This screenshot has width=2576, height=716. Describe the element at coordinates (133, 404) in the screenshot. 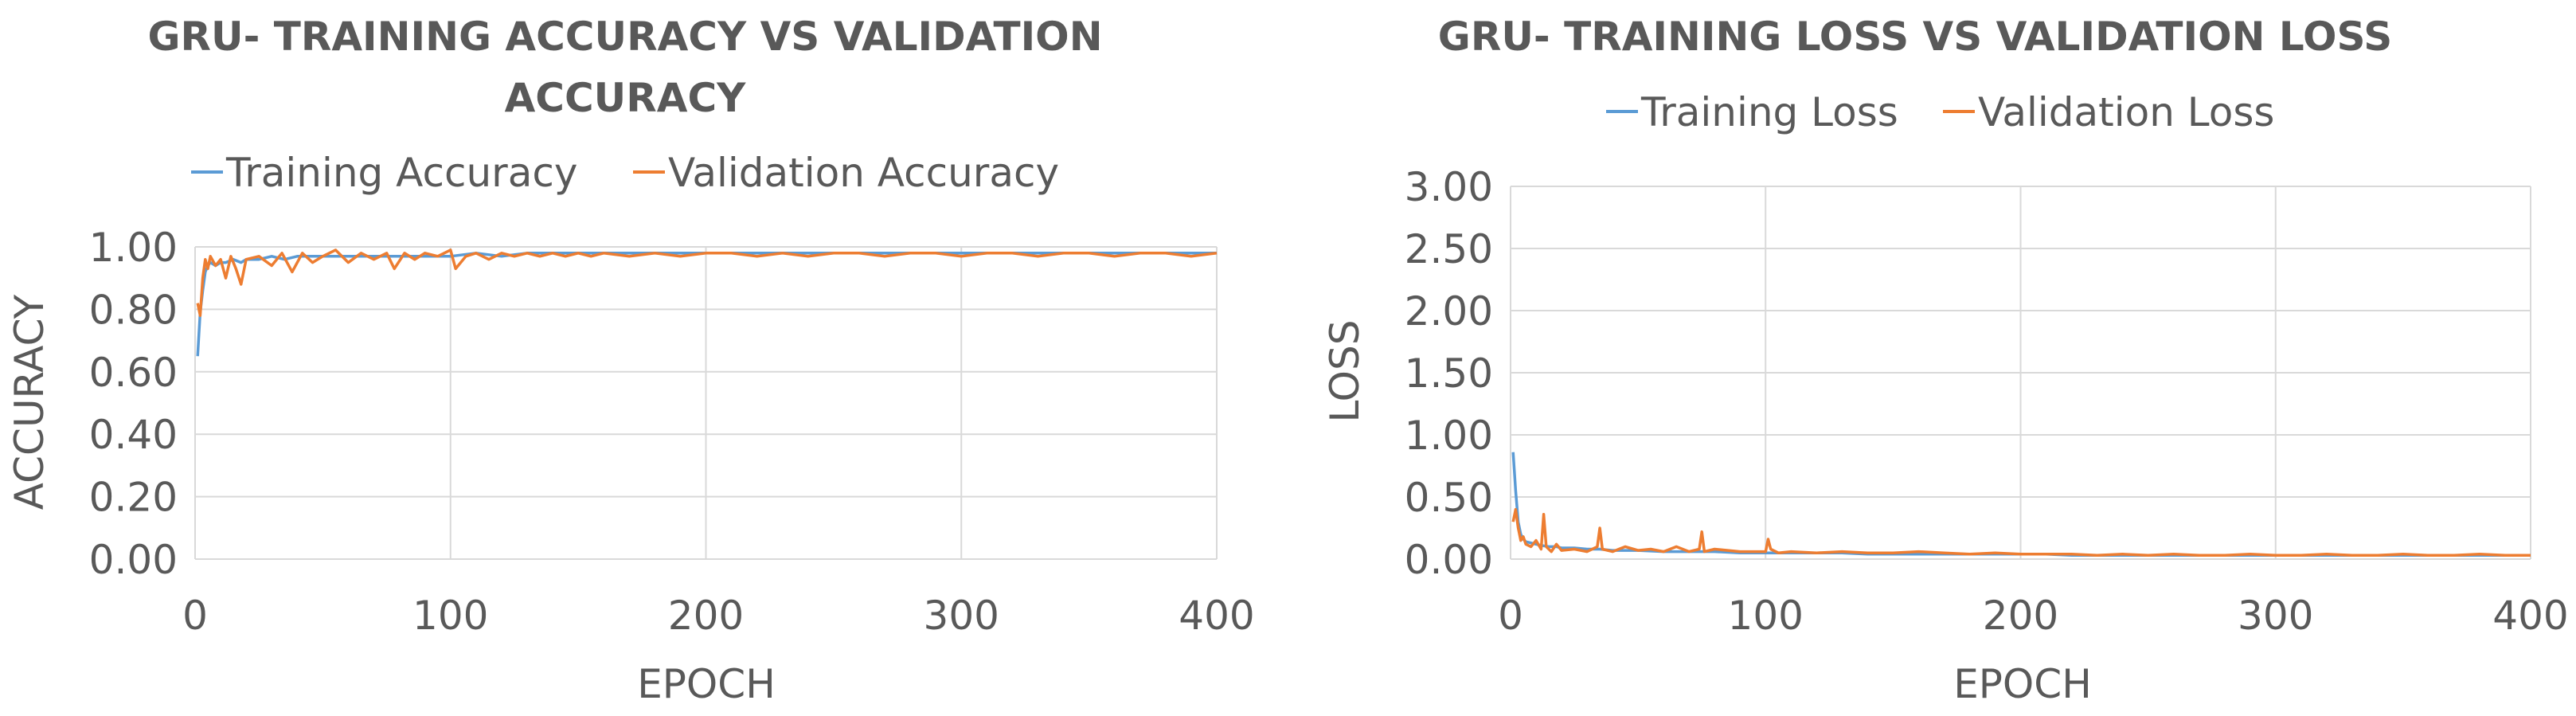

I see `accuracy-y-tick-labels: 0.00 0.20 0.40 0.60 0.80 1.00` at that location.